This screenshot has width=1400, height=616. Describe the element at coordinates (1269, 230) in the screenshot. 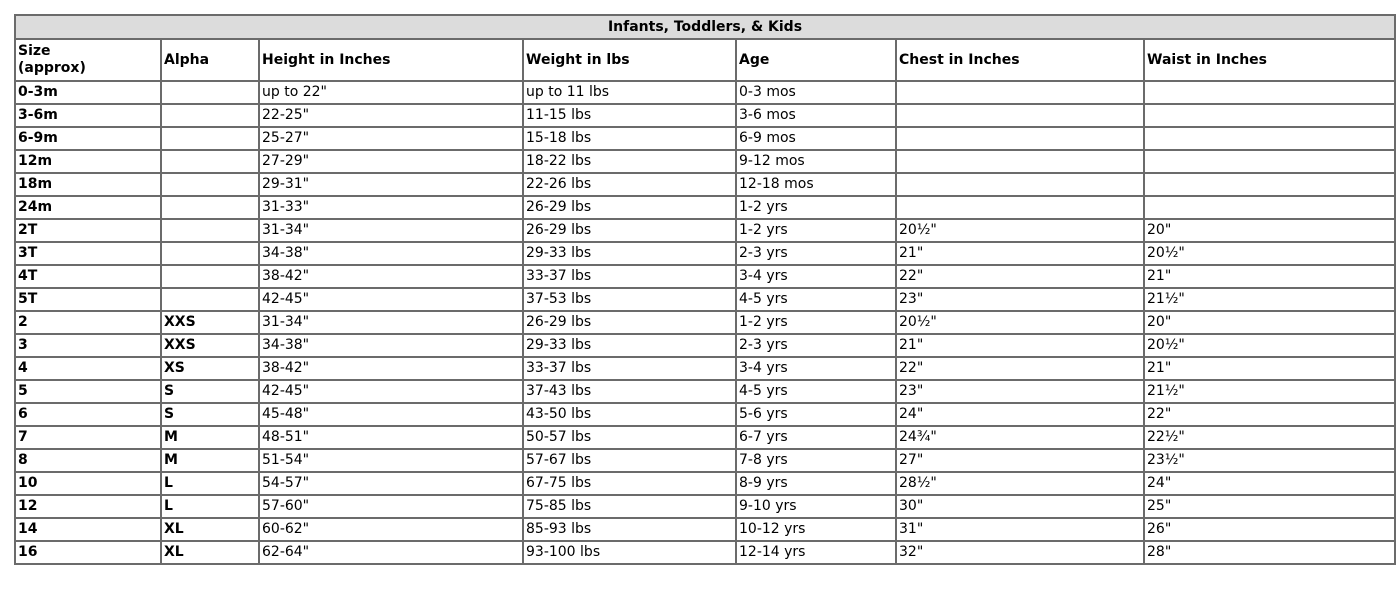

I see `cell-waist: 20"` at that location.